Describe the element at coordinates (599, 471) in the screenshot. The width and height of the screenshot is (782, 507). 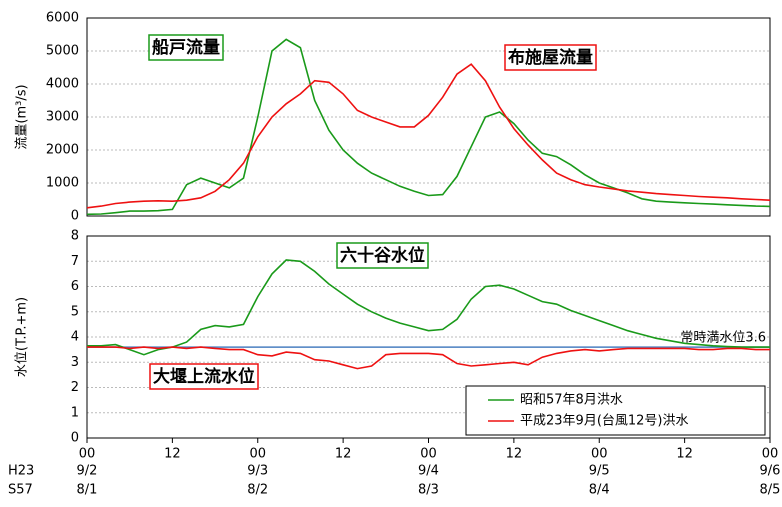
I see `date-label: 9/5` at that location.